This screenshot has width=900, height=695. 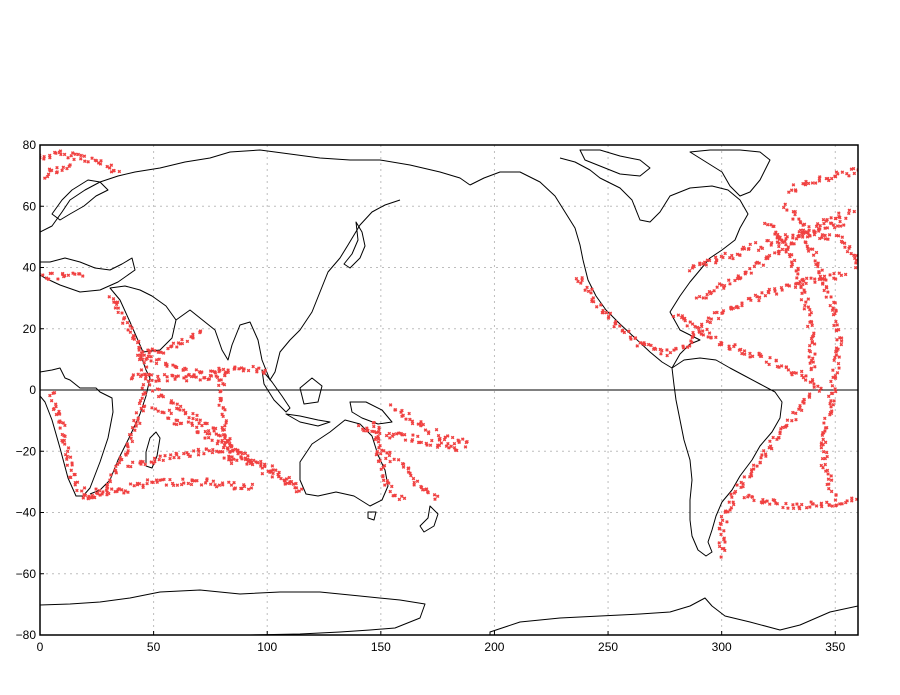 What do you see at coordinates (80, 200) in the screenshot?
I see `coastline-scandinavia` at bounding box center [80, 200].